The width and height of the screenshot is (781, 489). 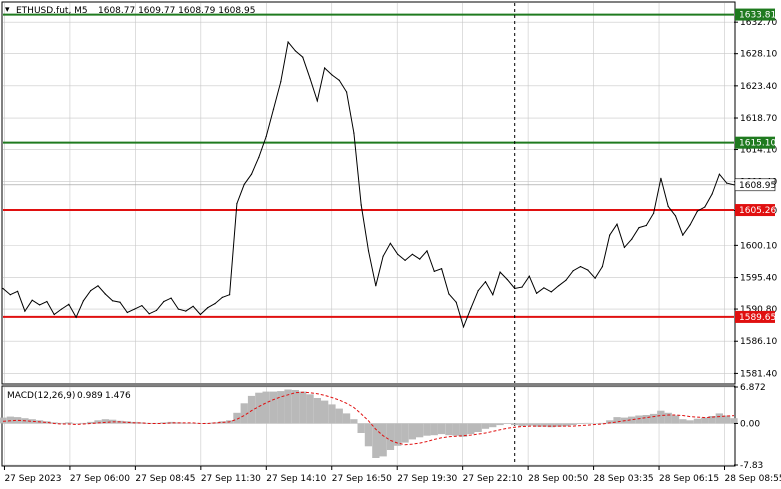 I want to click on symbol-label: ETHUSD.fut, M5, so click(x=52, y=11).